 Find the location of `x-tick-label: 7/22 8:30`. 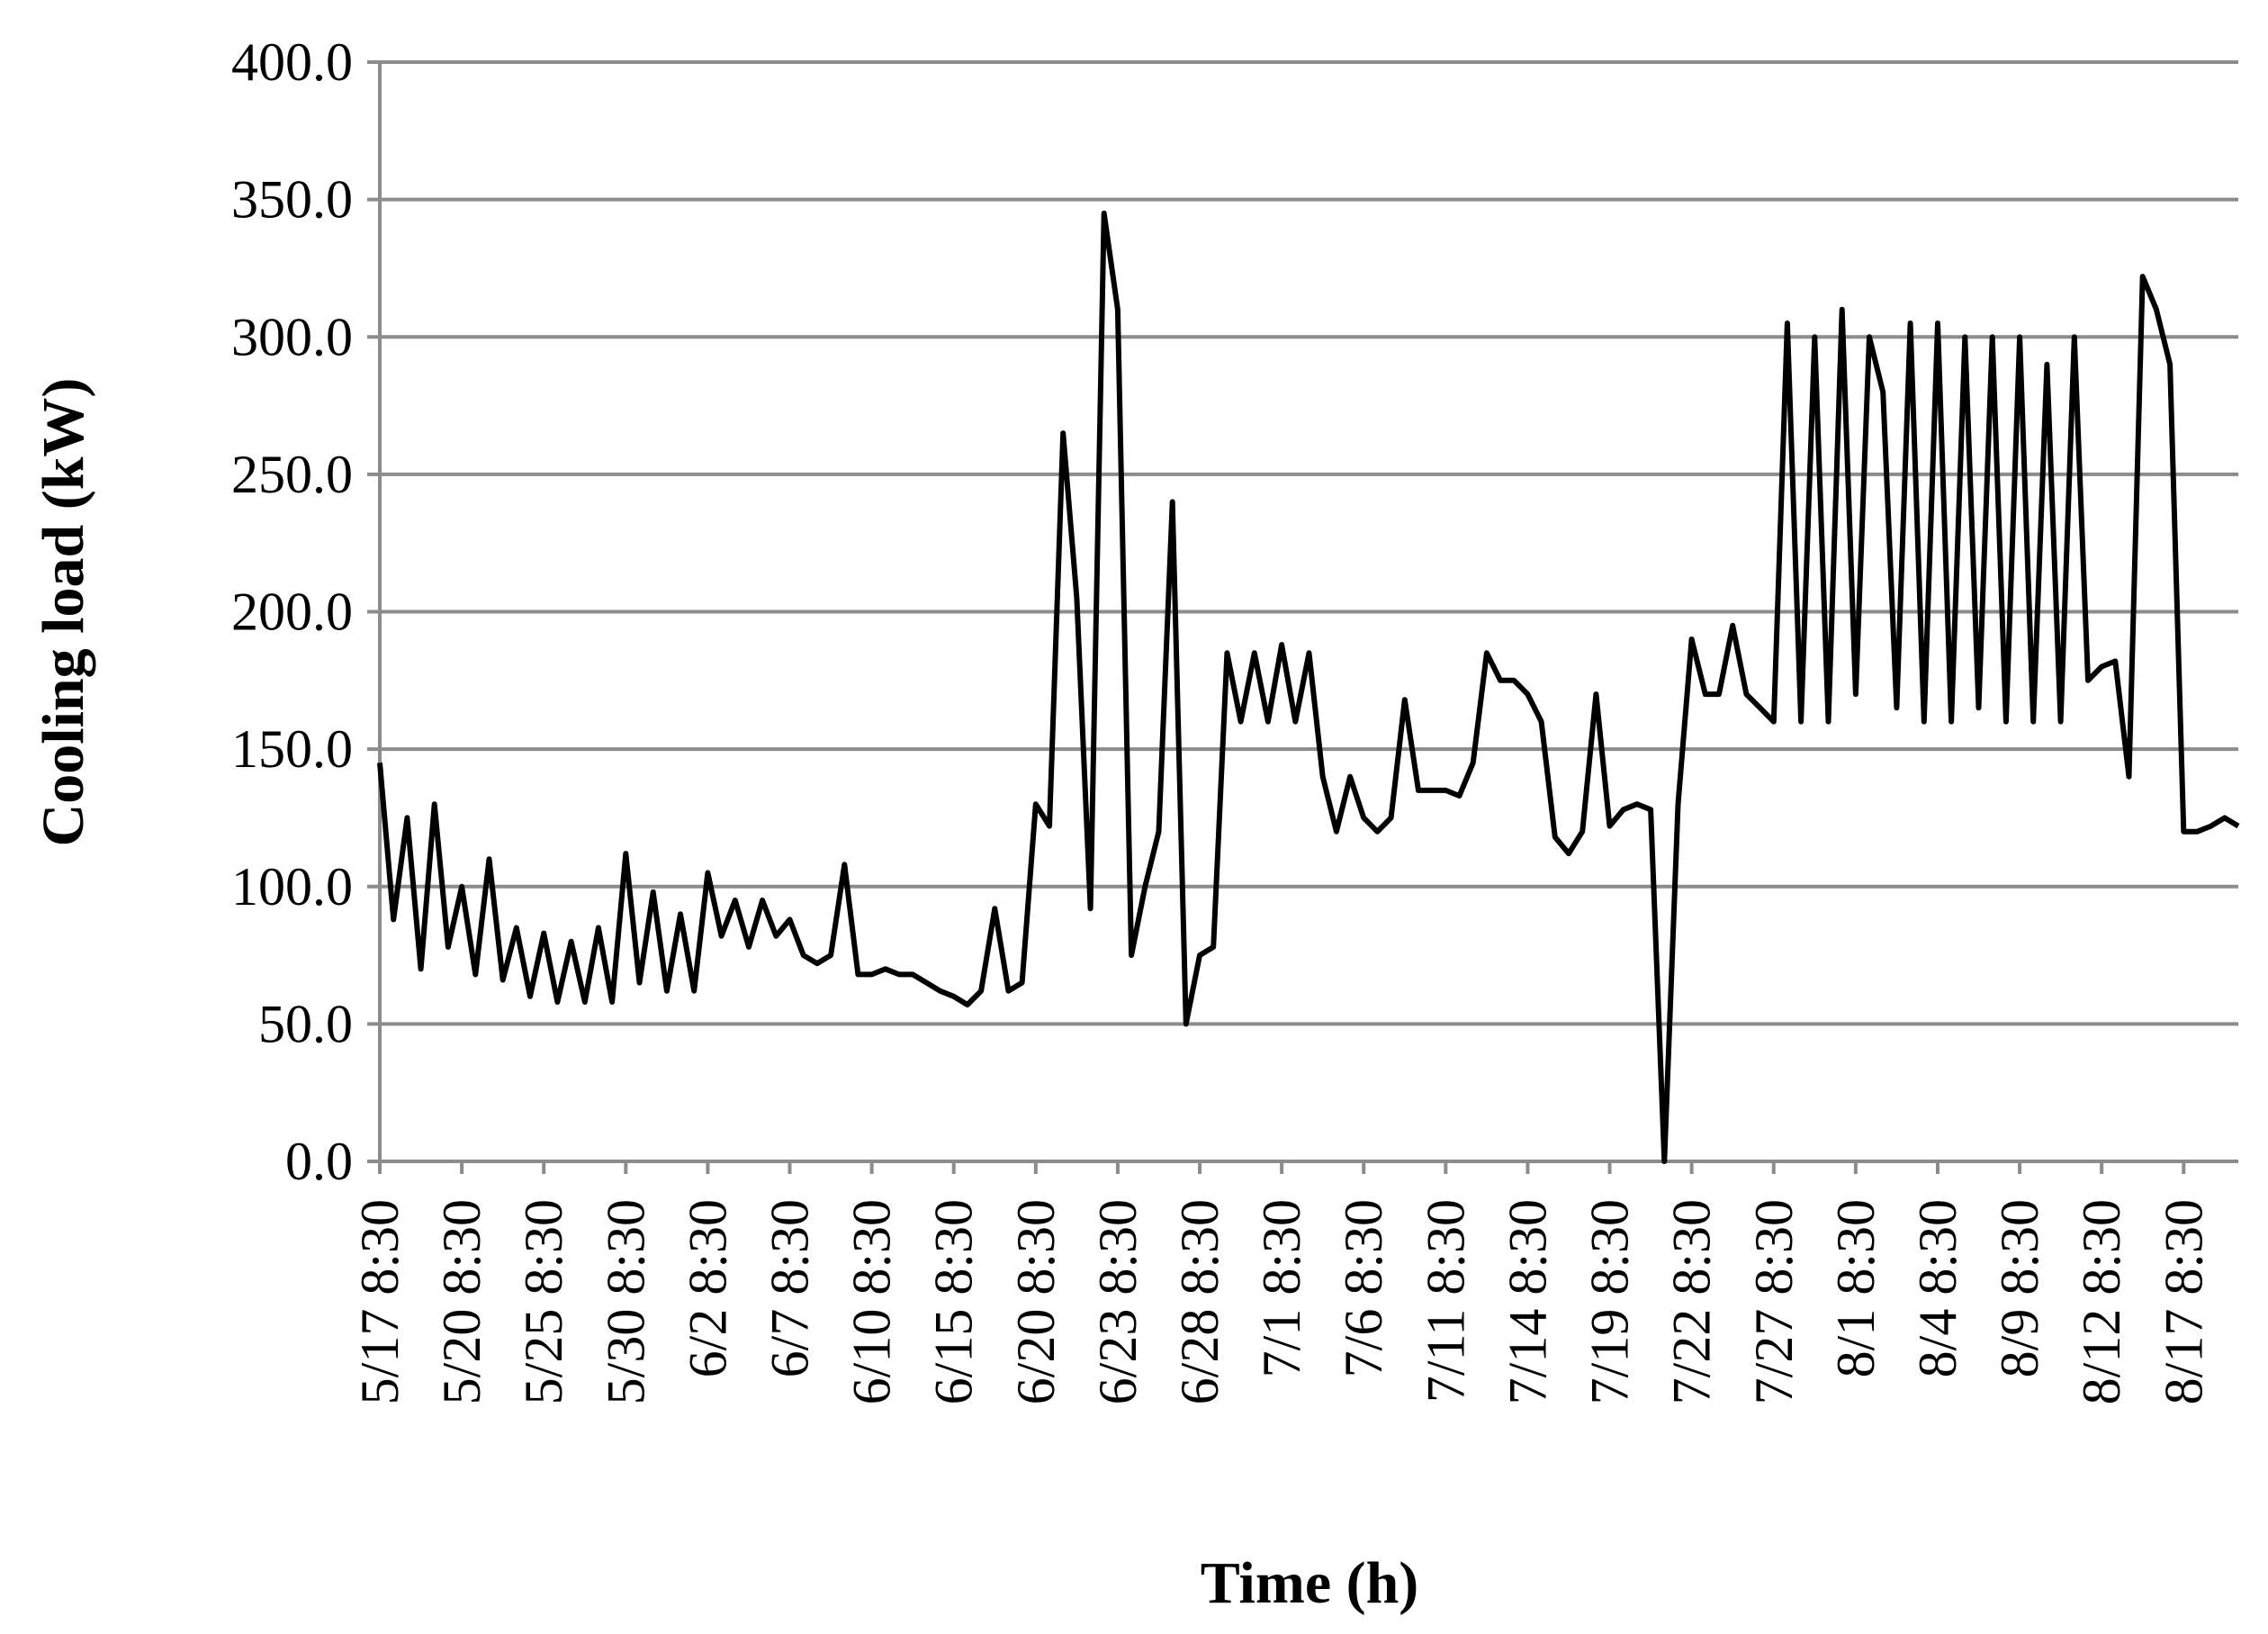

x-tick-label: 7/22 8:30 is located at coordinates (1692, 1302).